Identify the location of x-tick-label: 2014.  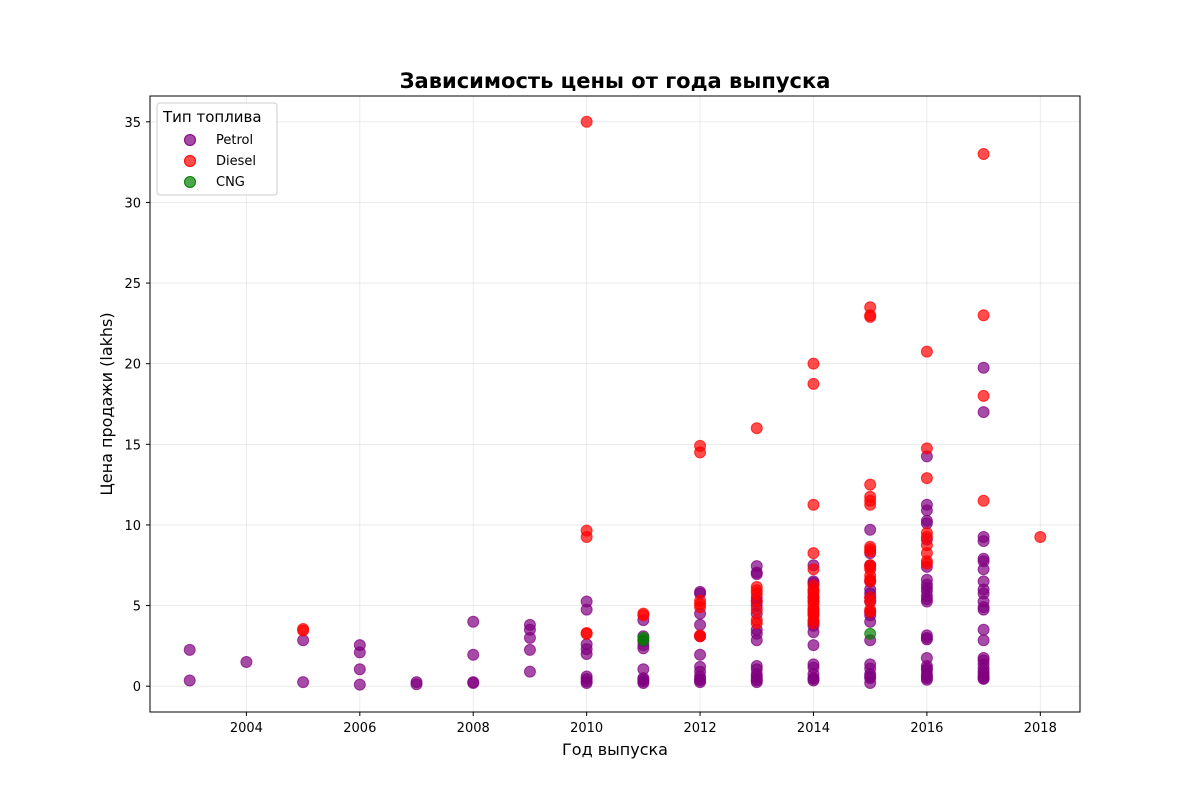
(813, 728).